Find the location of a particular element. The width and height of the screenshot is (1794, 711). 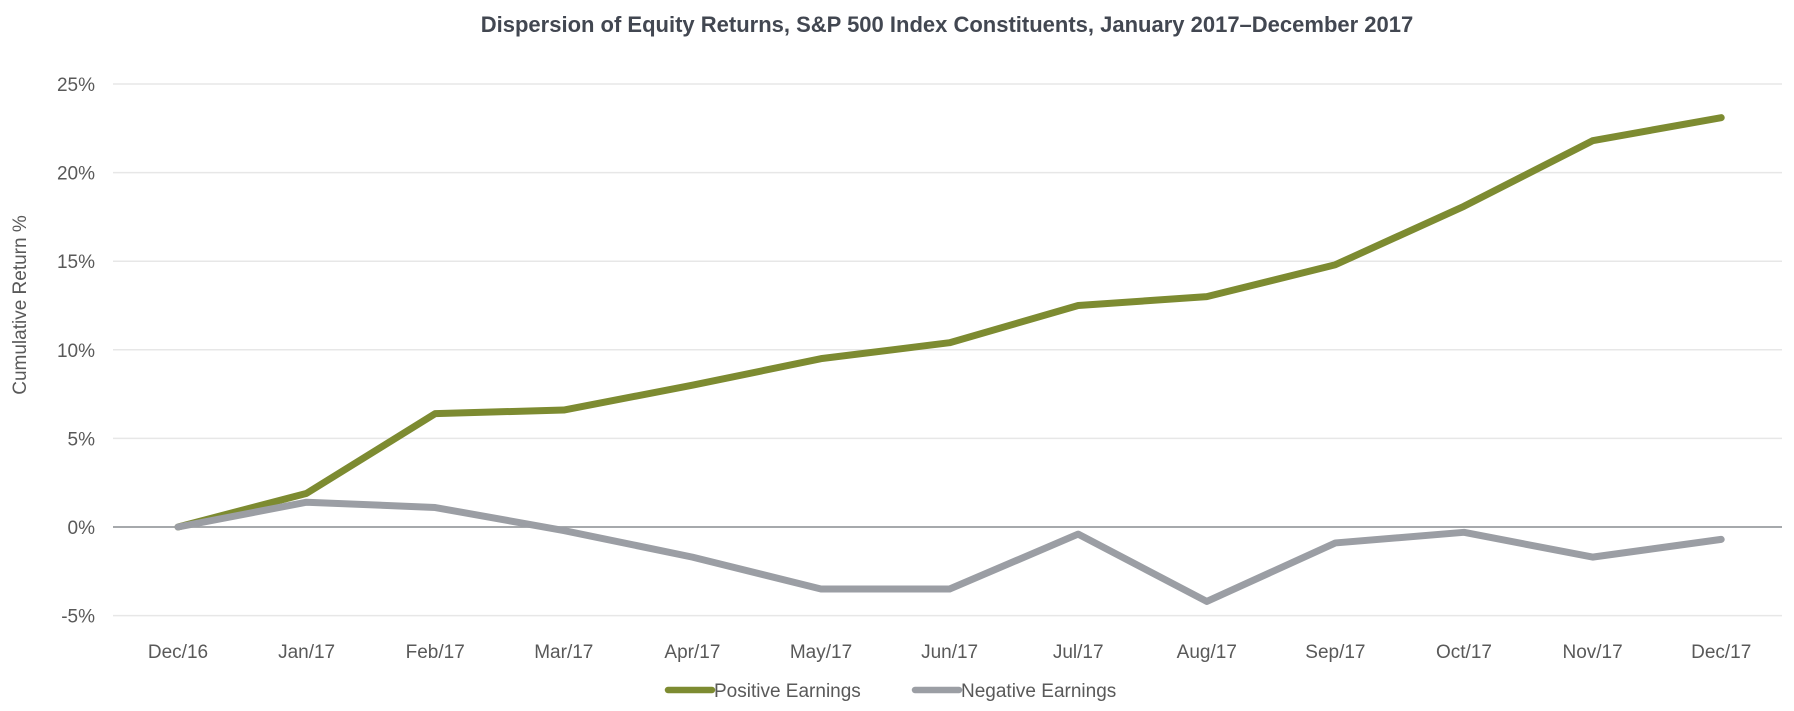

x-tick-label: Feb/17 is located at coordinates (435, 652).